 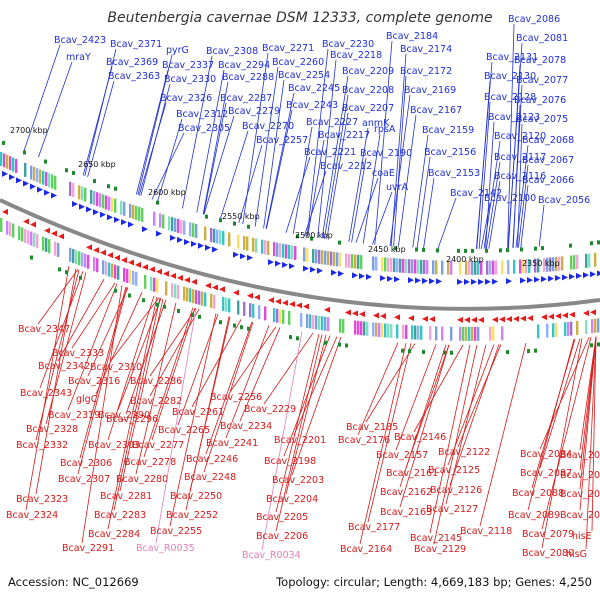 What do you see at coordinates (520, 157) in the screenshot?
I see `gene-label-top: Bcav_2117` at bounding box center [520, 157].